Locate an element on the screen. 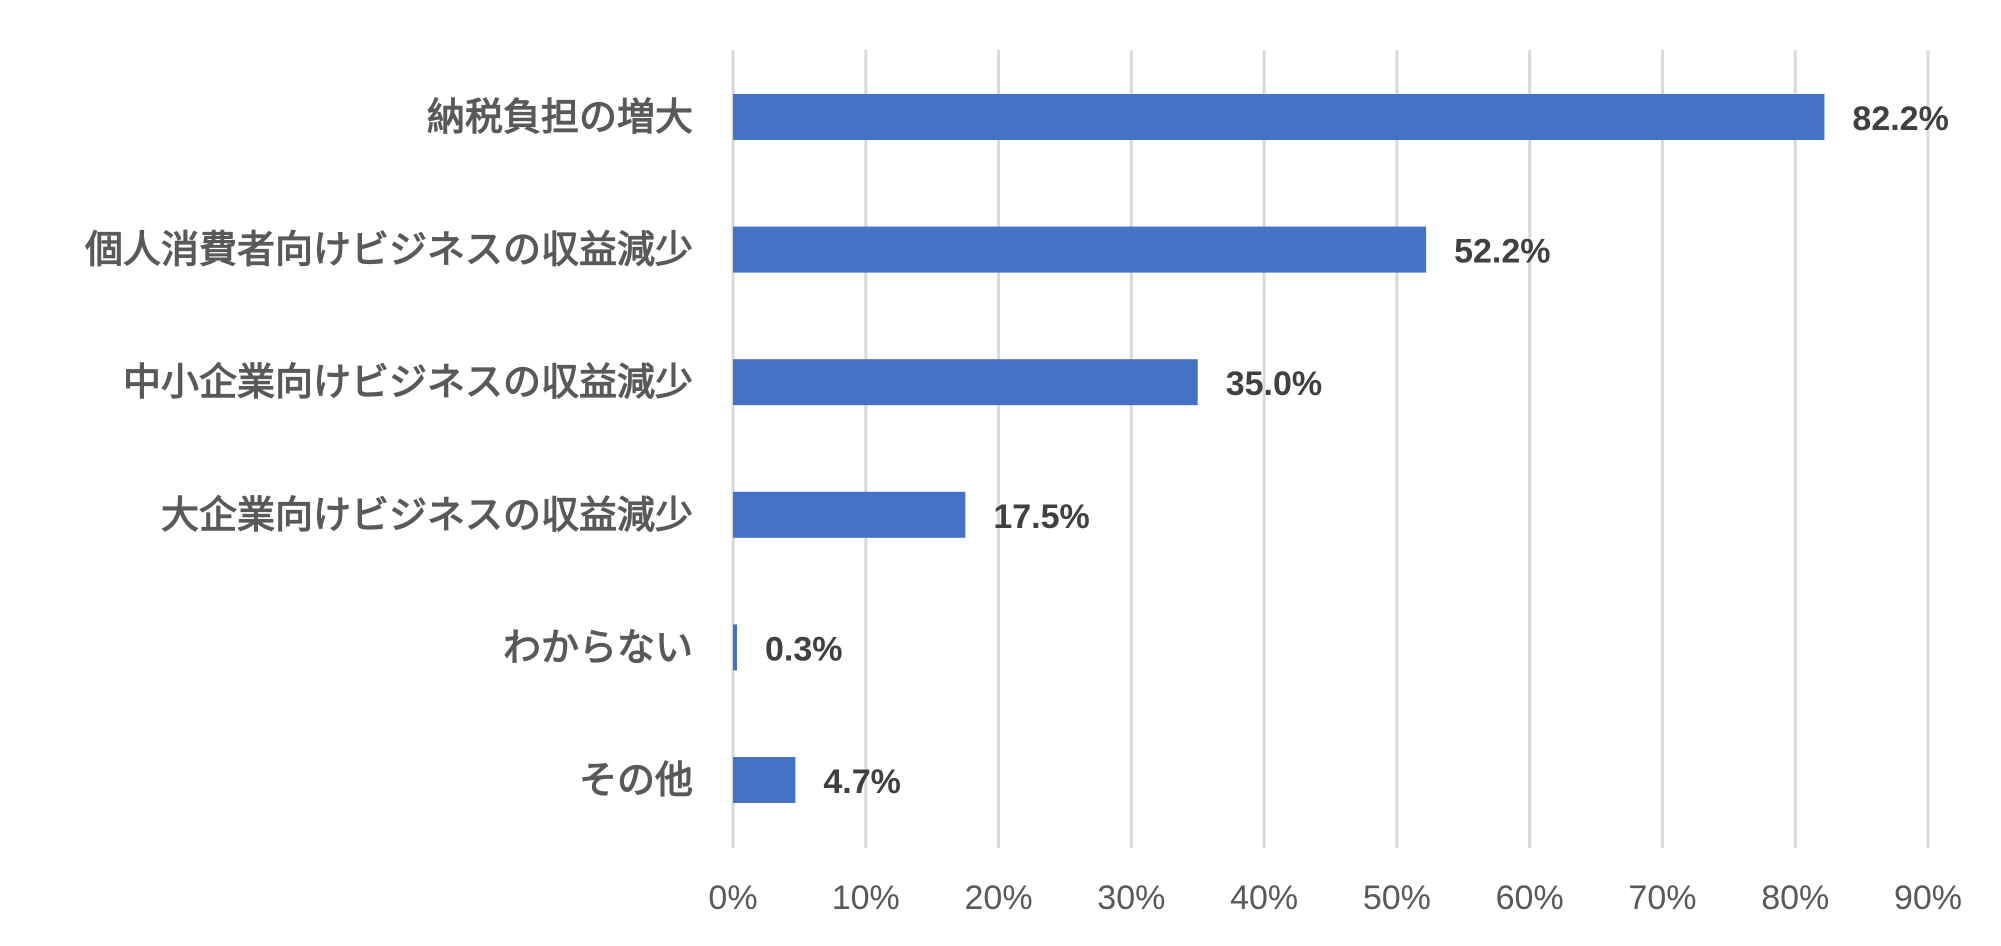  data-label-5: 4.7% is located at coordinates (862, 782).